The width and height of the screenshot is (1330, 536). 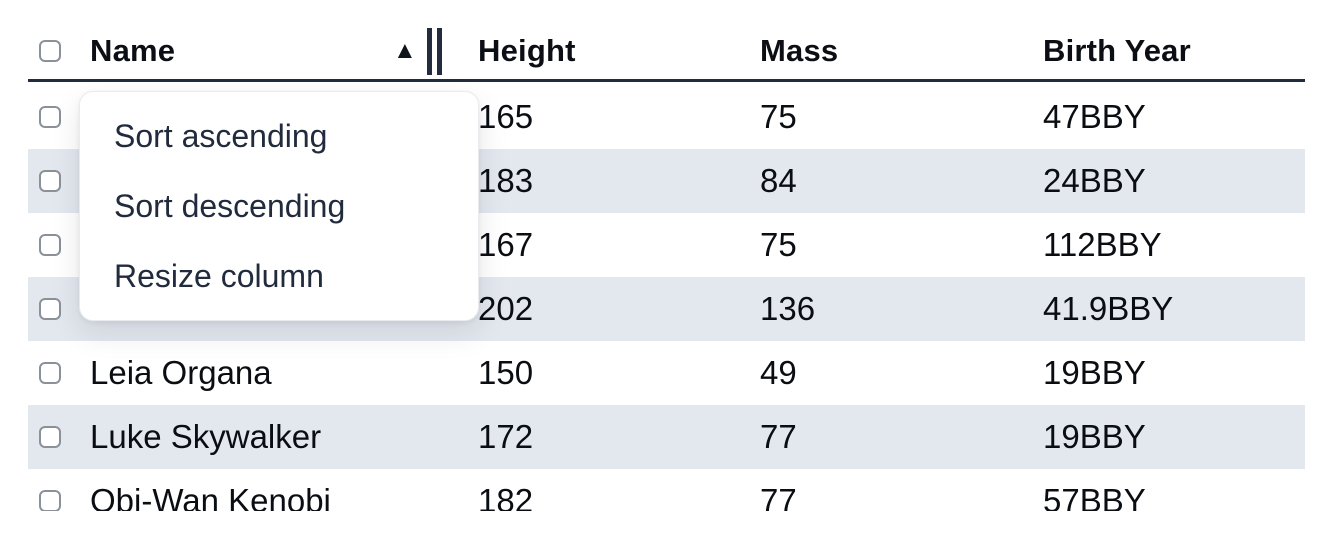 I want to click on menu-item-sort-descending: Sort descending, so click(x=230, y=205).